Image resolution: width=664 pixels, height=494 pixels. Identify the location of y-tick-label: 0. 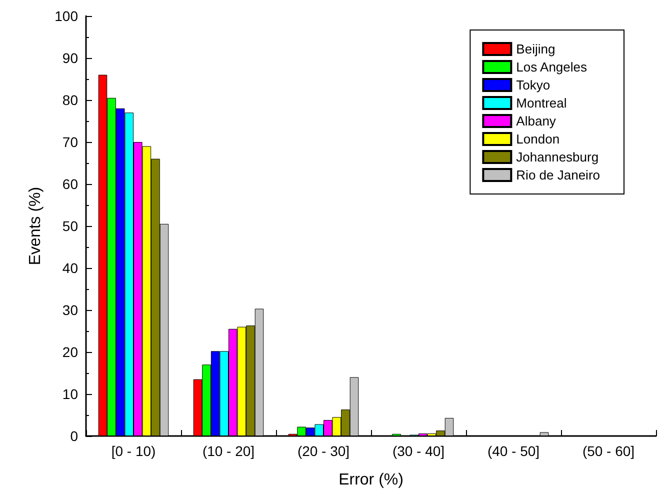
(74, 436).